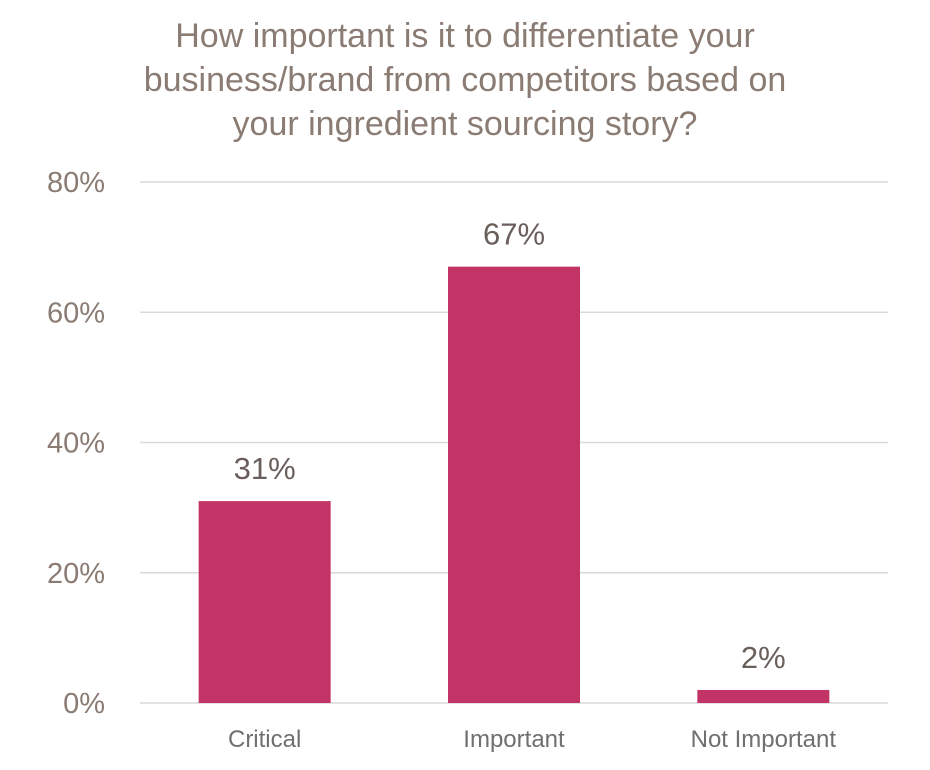  What do you see at coordinates (764, 739) in the screenshot?
I see `x-category-label: Not Important` at bounding box center [764, 739].